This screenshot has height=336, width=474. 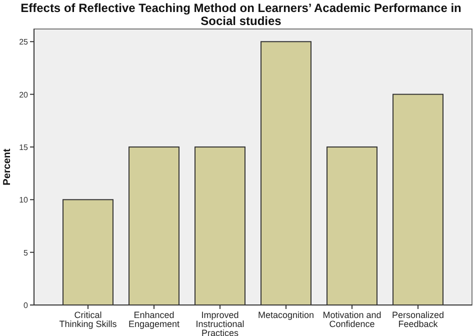 I want to click on x-tick-label: Improved Instructional Practices, so click(x=220, y=323).